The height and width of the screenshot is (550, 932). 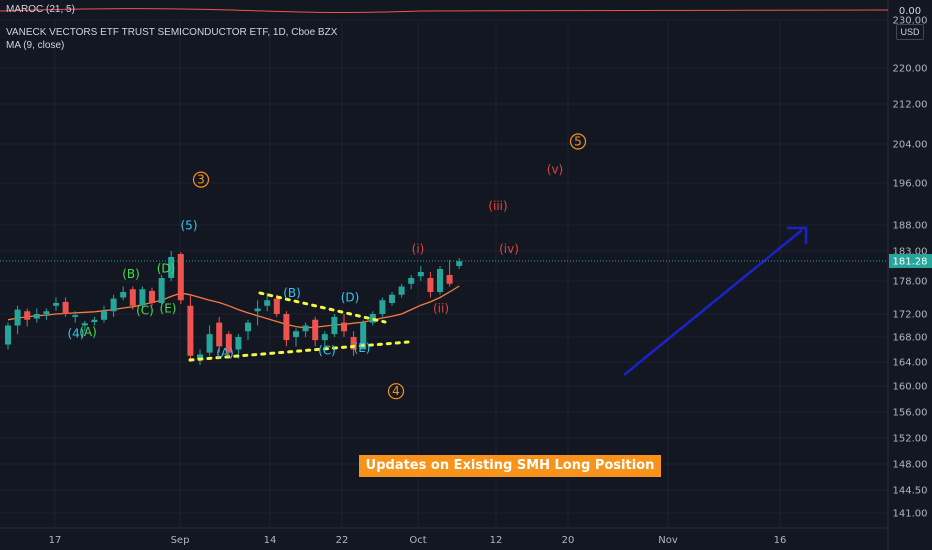 I want to click on x-tick-label: Nov, so click(x=668, y=540).